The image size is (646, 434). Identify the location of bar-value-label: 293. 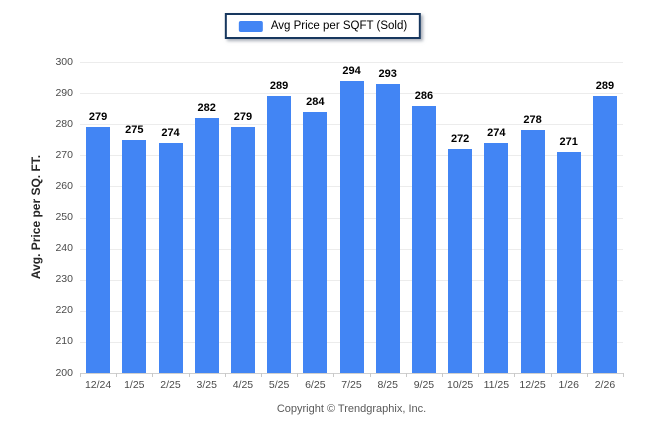
(387, 74).